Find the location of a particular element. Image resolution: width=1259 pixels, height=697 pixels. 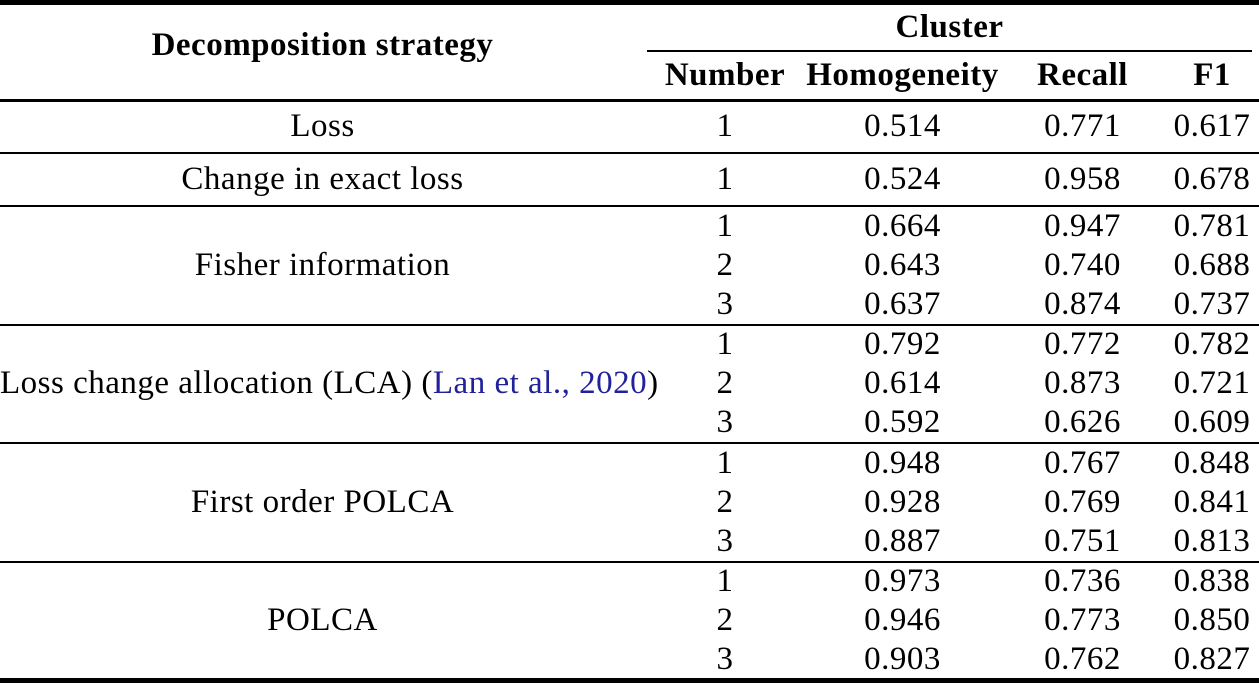

cluster-group-label: Cluster is located at coordinates (950, 28).